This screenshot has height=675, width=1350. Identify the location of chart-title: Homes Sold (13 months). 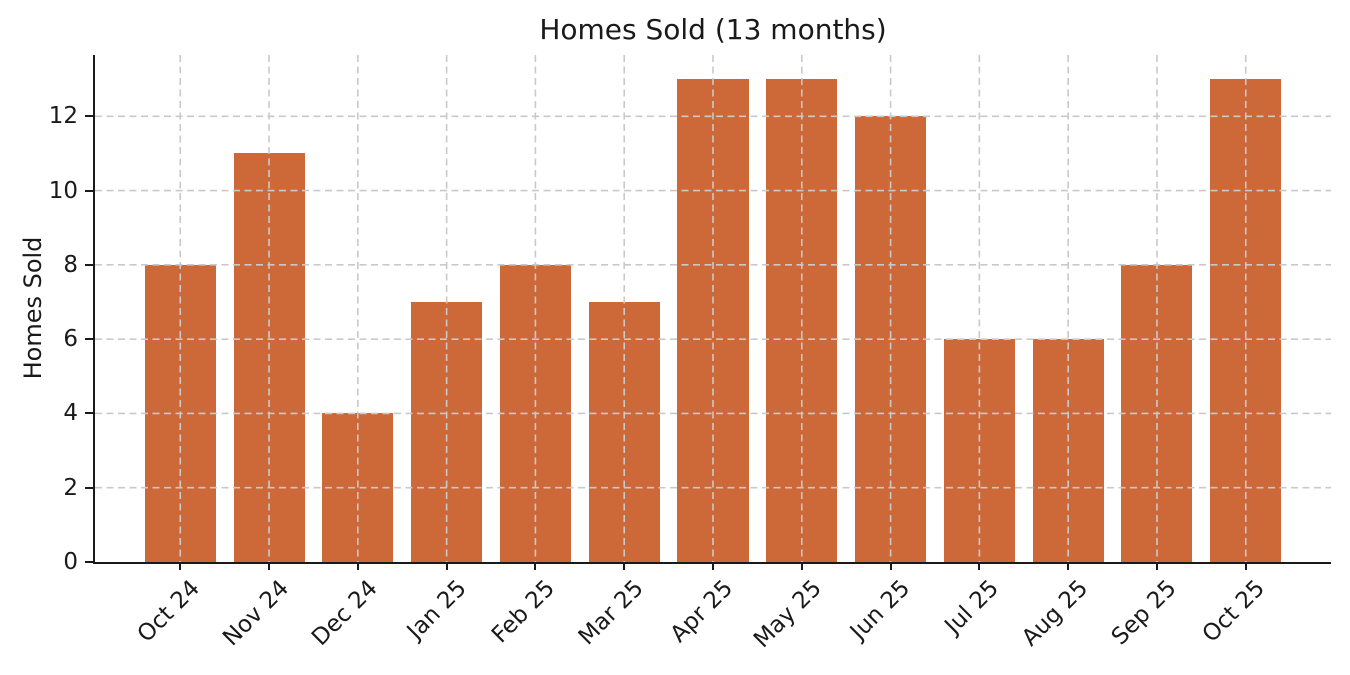
(713, 29).